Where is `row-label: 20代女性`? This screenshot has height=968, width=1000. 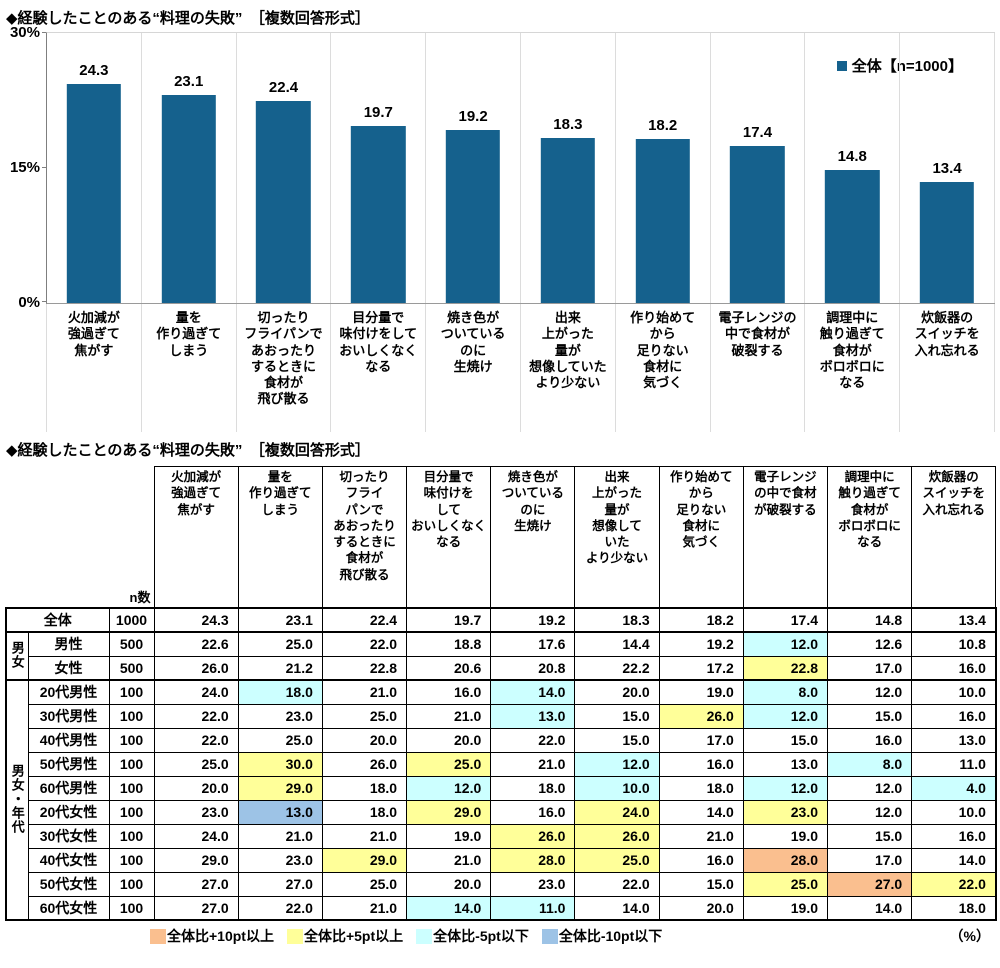 row-label: 20代女性 is located at coordinates (68, 812).